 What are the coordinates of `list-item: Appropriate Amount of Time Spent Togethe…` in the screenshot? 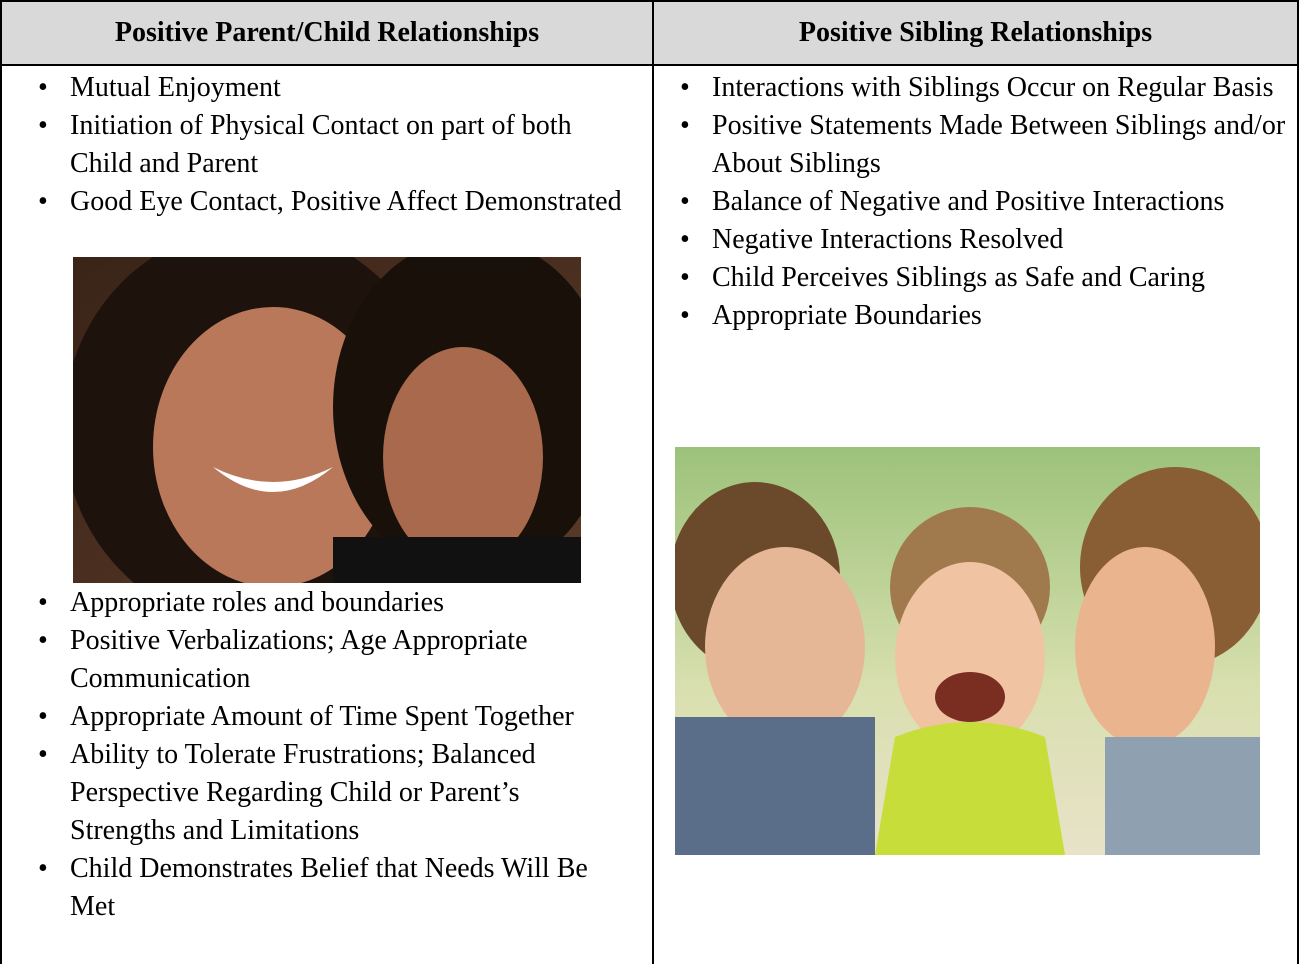 It's located at (334, 717).